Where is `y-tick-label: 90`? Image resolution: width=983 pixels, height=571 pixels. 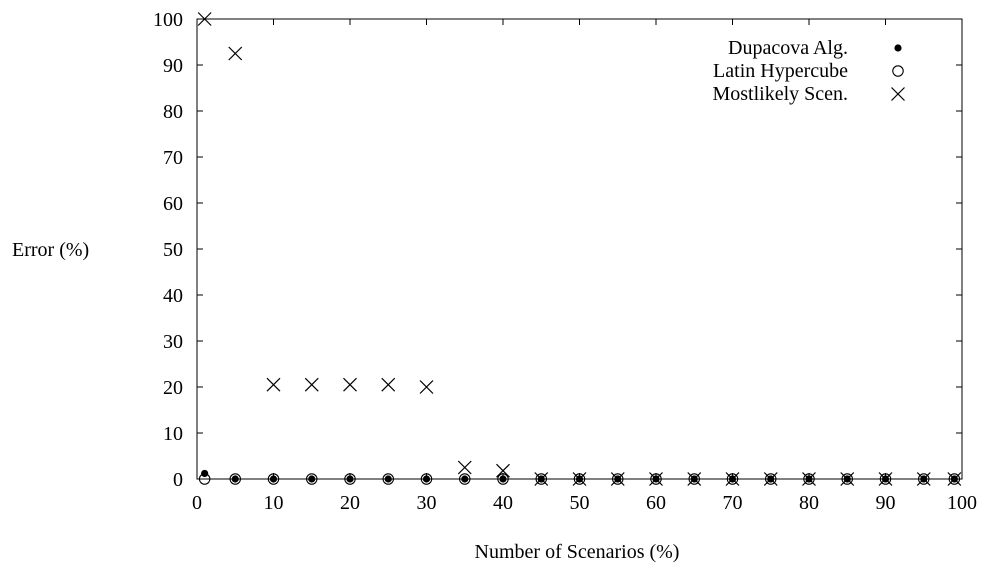
y-tick-label: 90 is located at coordinates (173, 66).